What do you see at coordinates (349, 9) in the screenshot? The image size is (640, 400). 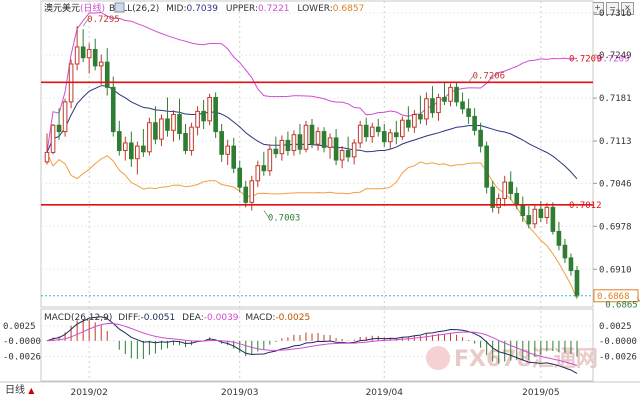 I see `lower-value: 0.6857` at bounding box center [349, 9].